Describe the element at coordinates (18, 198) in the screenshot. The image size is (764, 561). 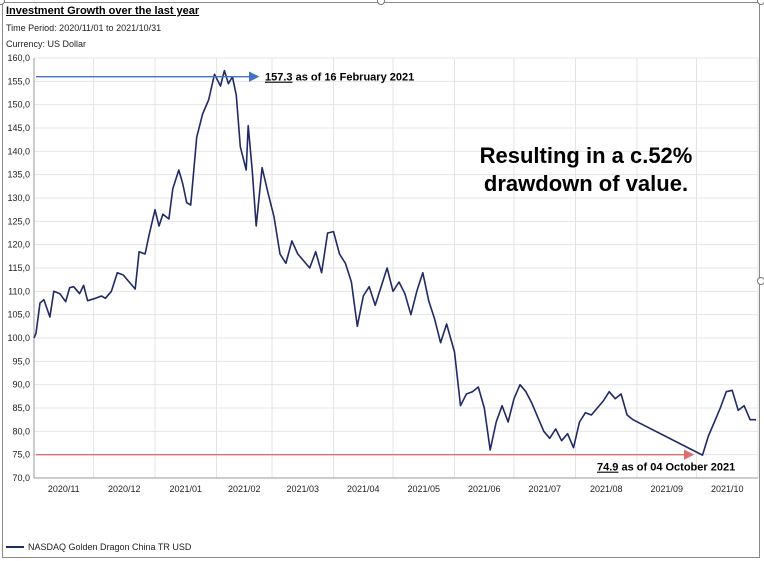
I see `y-tick-label: 130,0` at that location.